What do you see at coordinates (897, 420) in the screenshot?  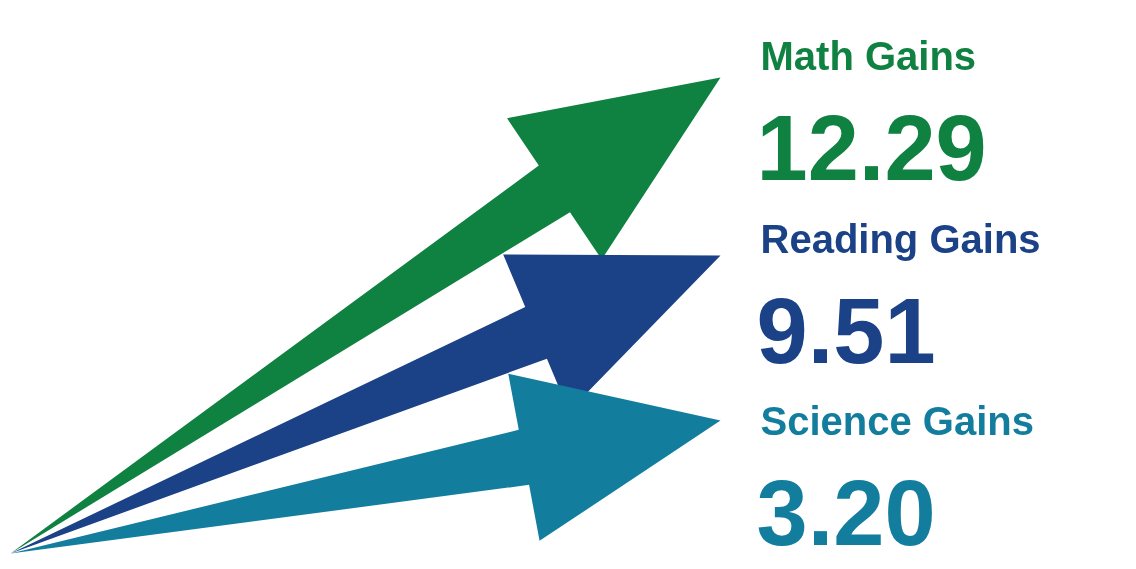 I see `category-label: Science Gains` at bounding box center [897, 420].